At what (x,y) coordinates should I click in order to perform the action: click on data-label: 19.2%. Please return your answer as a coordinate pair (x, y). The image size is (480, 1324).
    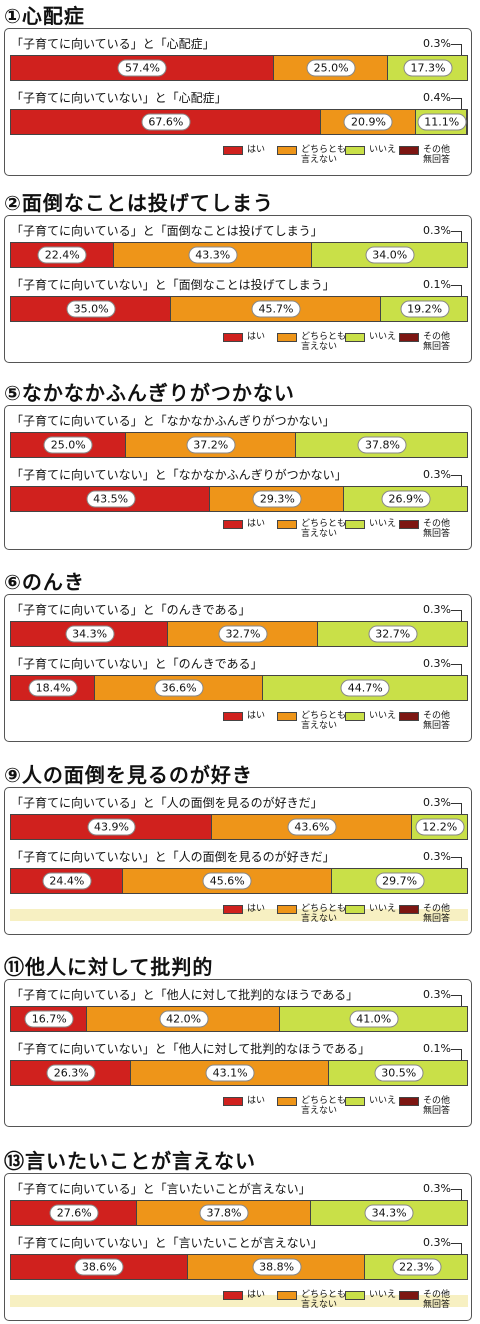
    Looking at the image, I should click on (425, 309).